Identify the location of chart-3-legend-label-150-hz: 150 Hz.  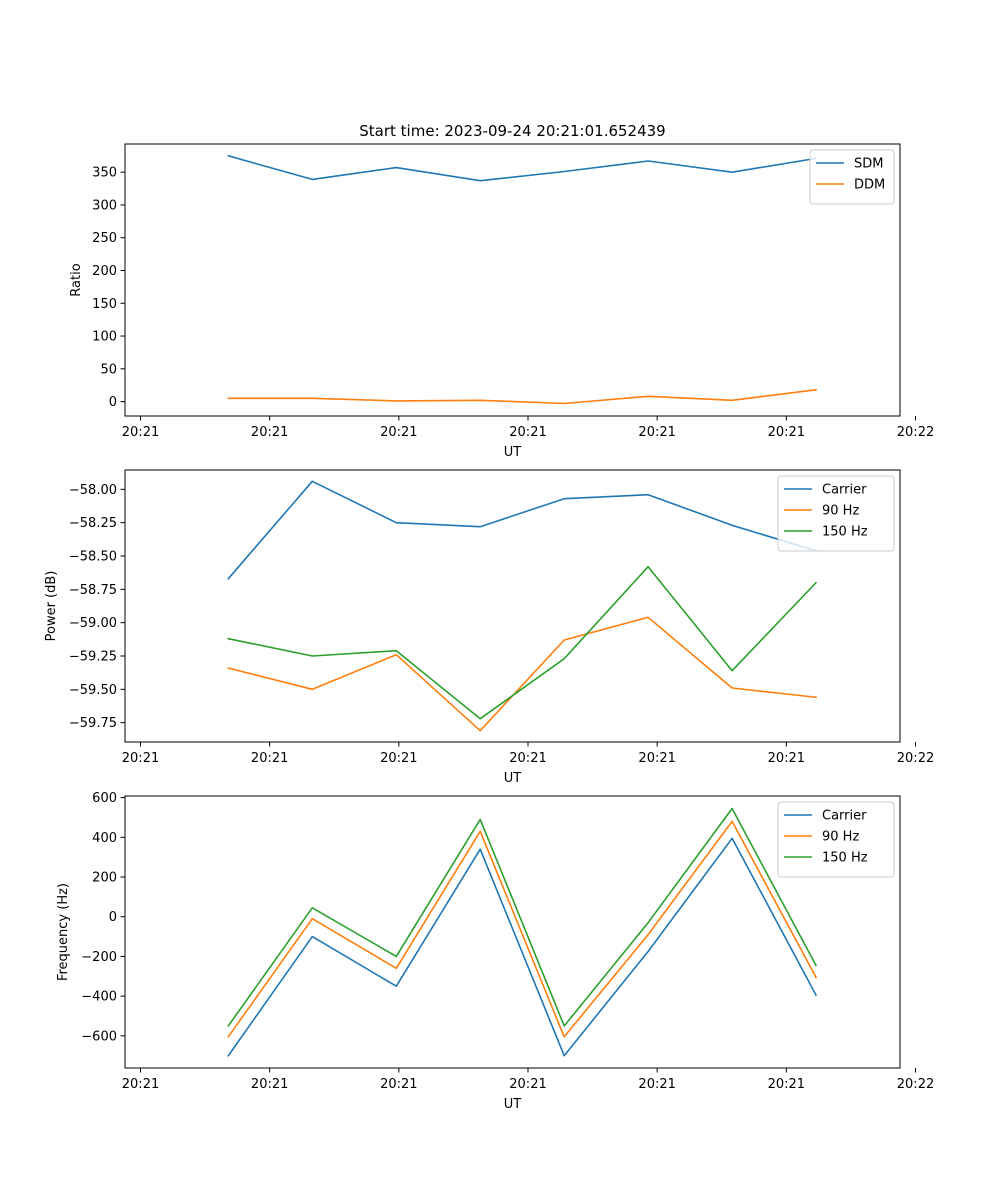
(845, 858).